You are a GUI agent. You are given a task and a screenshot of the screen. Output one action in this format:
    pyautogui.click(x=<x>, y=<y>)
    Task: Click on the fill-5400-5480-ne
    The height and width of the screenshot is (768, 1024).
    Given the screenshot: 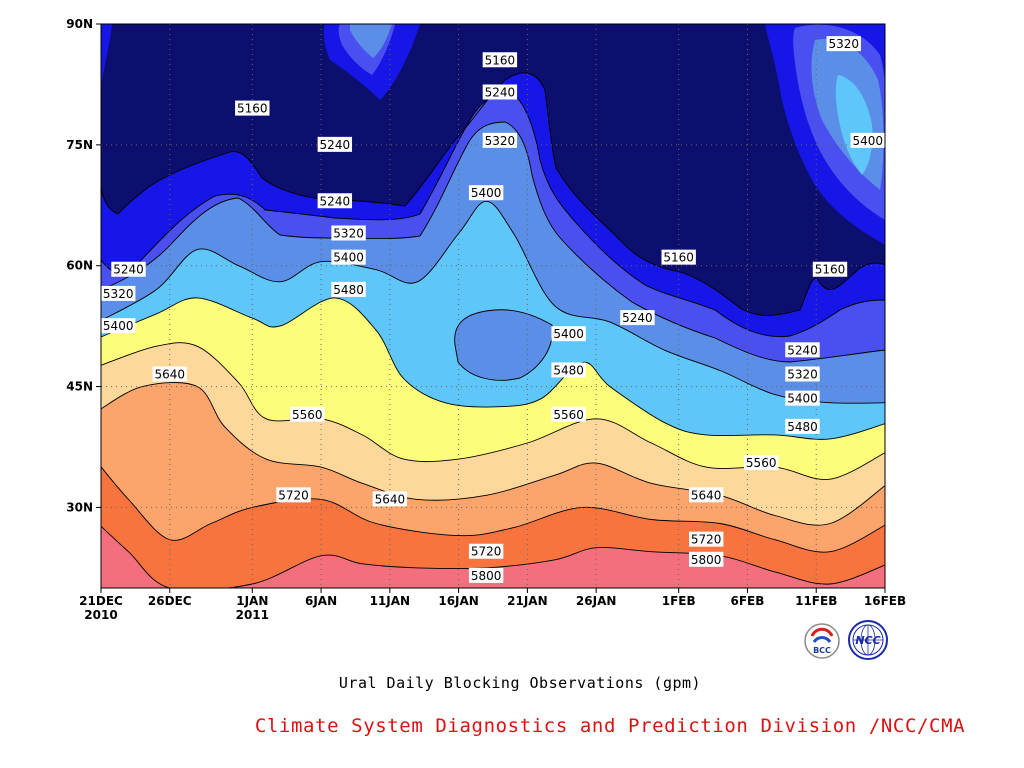 What is the action you would take?
    pyautogui.click(x=854, y=125)
    